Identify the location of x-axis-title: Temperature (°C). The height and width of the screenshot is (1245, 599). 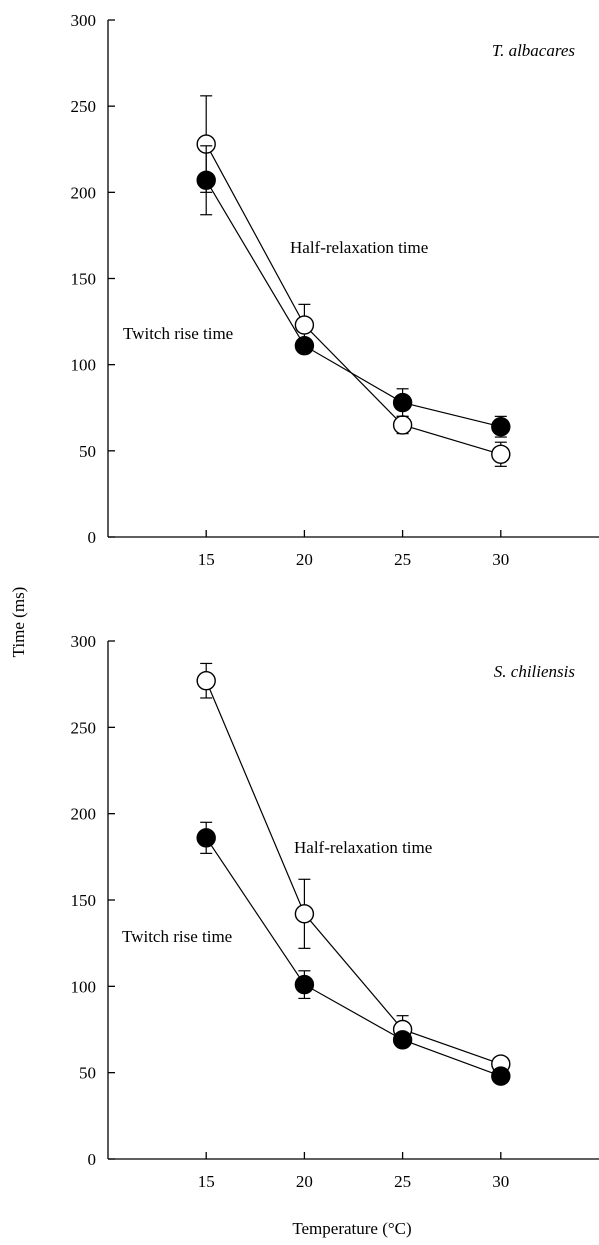
(351, 1228).